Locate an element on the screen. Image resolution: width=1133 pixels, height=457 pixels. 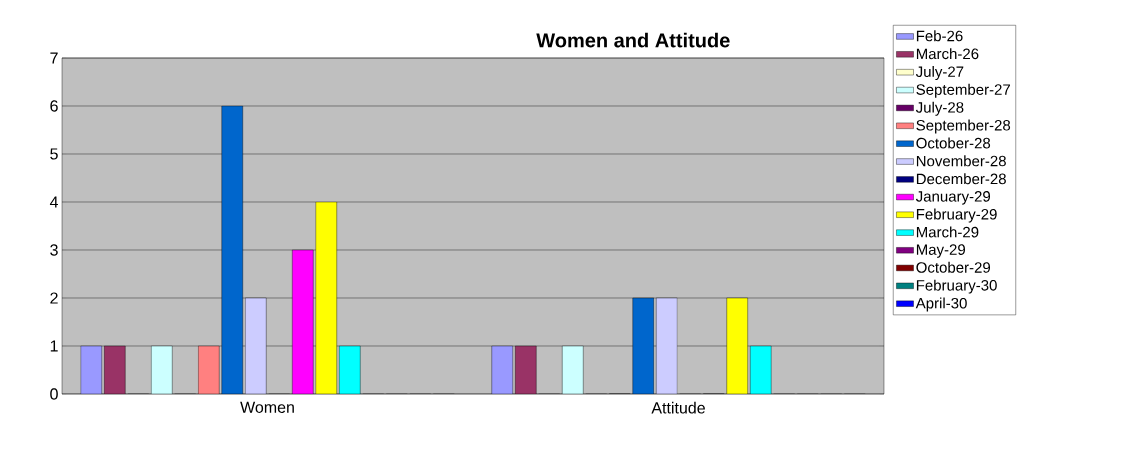
x-tick-label: Attitude is located at coordinates (678, 407).